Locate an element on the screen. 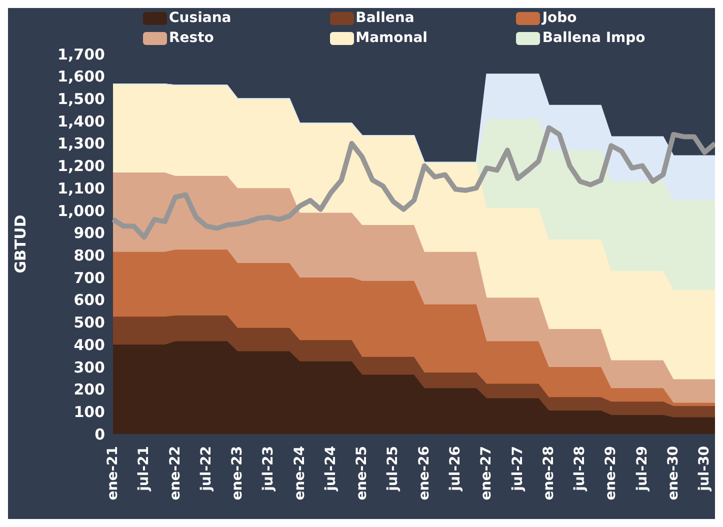  x-tick-label: jul-28 is located at coordinates (580, 469).